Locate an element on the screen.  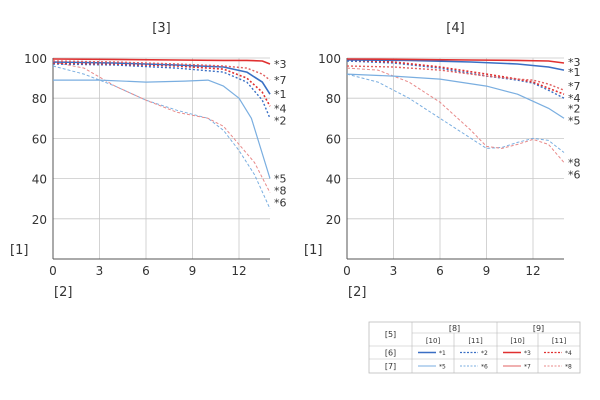
legend-corner-label: [5] is located at coordinates (390, 334).